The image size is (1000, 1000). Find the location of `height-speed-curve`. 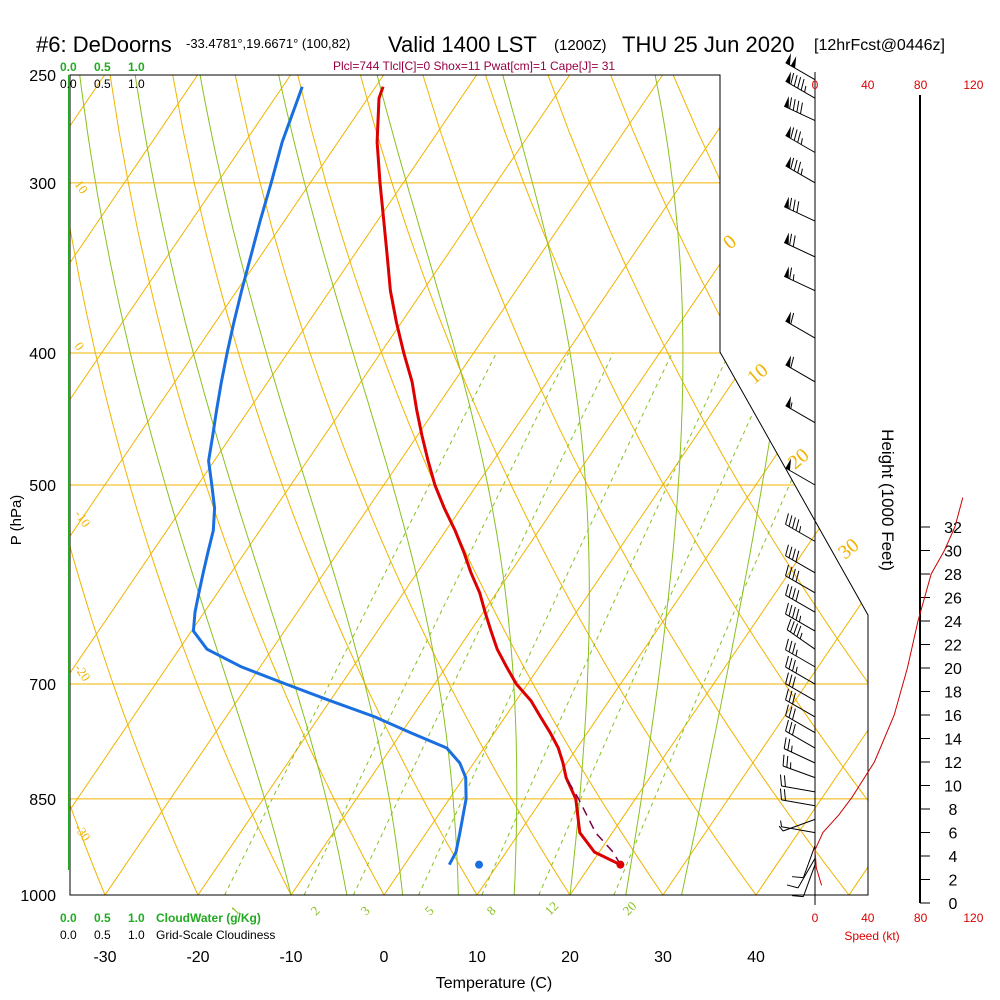

height-speed-curve is located at coordinates (889, 691).